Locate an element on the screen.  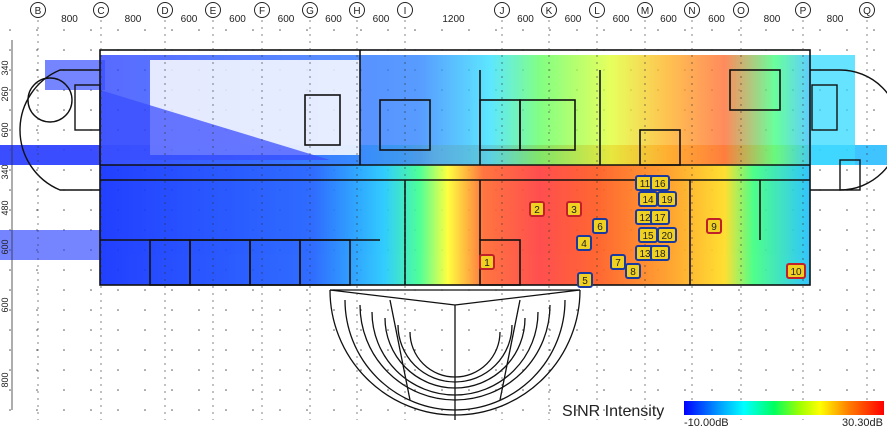
access-point-14: 14 is located at coordinates (648, 199).